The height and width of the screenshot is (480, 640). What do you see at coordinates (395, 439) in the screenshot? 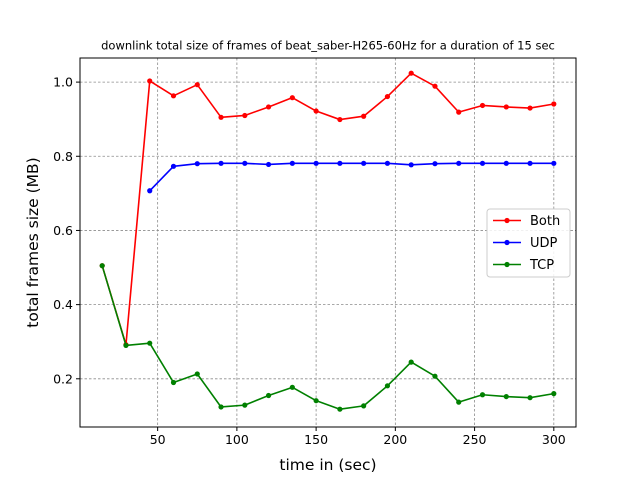
I see `x-tick-label: 200` at bounding box center [395, 439].